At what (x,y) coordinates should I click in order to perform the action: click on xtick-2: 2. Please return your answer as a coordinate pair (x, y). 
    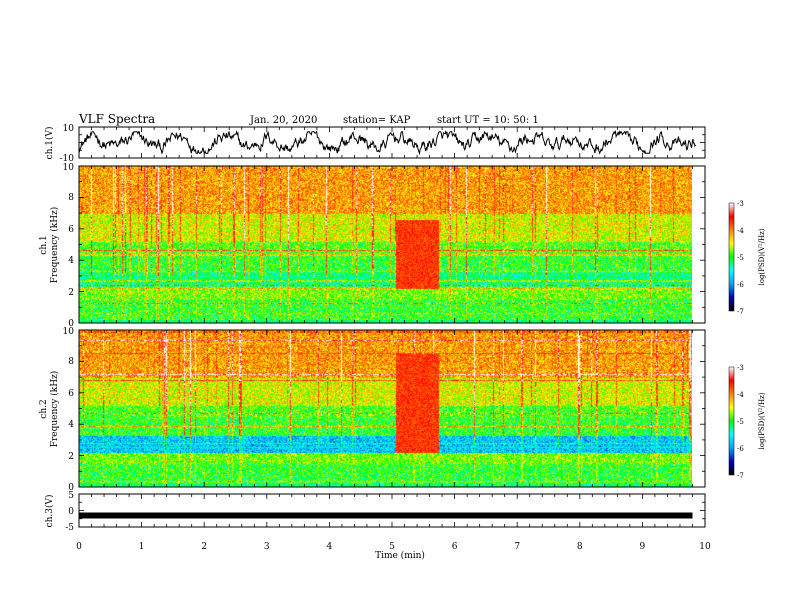
    Looking at the image, I should click on (204, 547).